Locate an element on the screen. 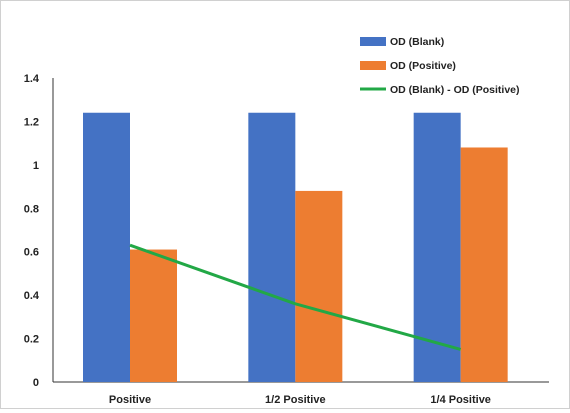 Image resolution: width=570 pixels, height=413 pixels. legend-label: OD (Positive) is located at coordinates (423, 66).